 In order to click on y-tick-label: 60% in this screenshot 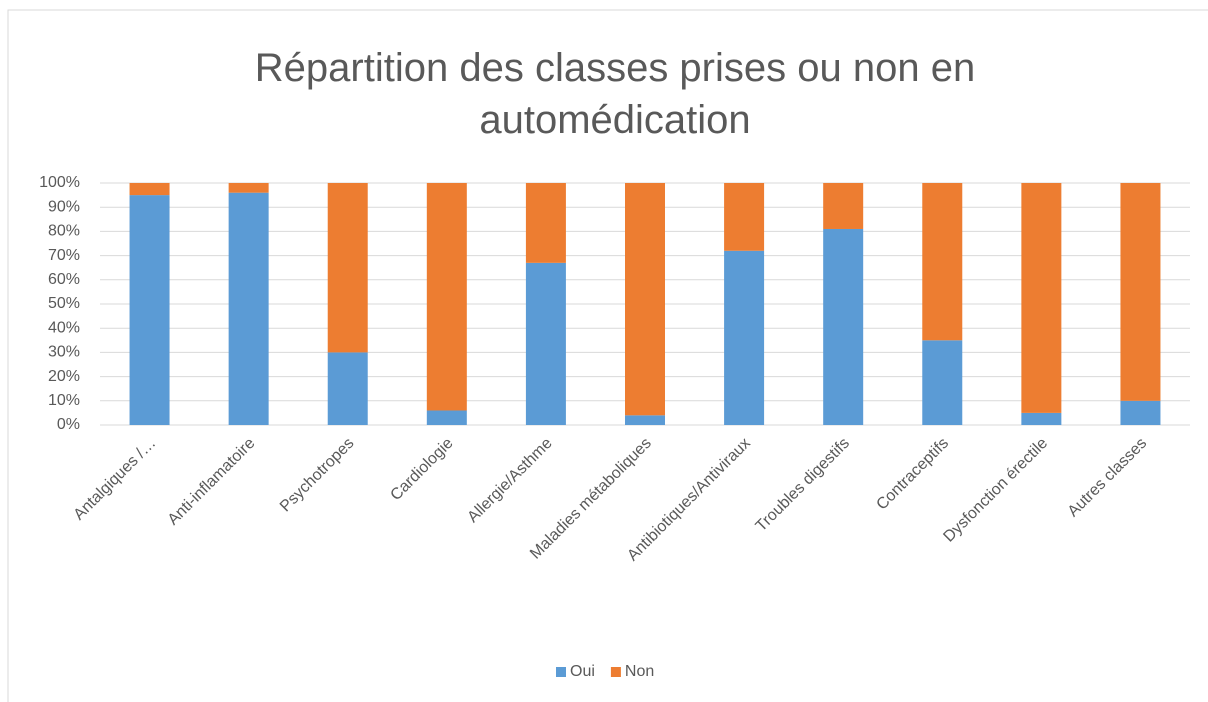, I will do `click(64, 279)`.